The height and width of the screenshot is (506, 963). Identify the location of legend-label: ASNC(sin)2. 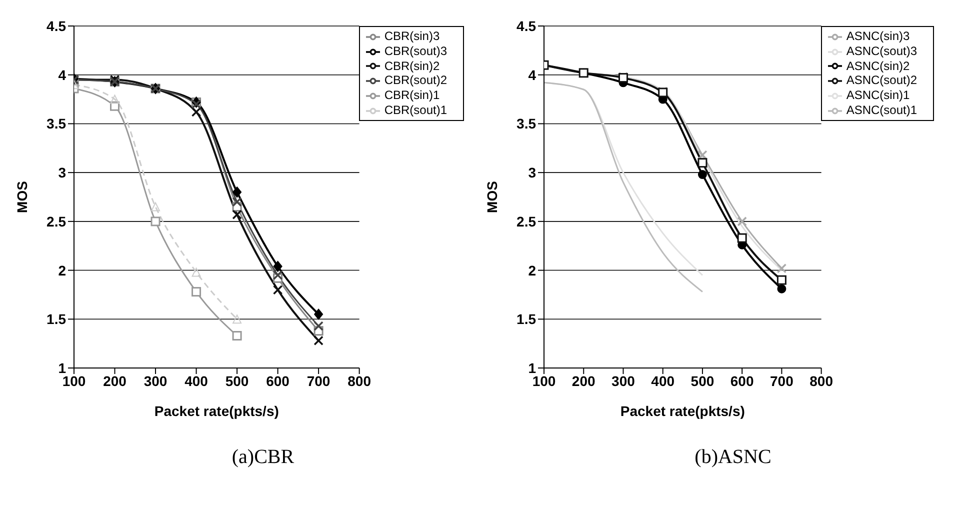
(878, 65).